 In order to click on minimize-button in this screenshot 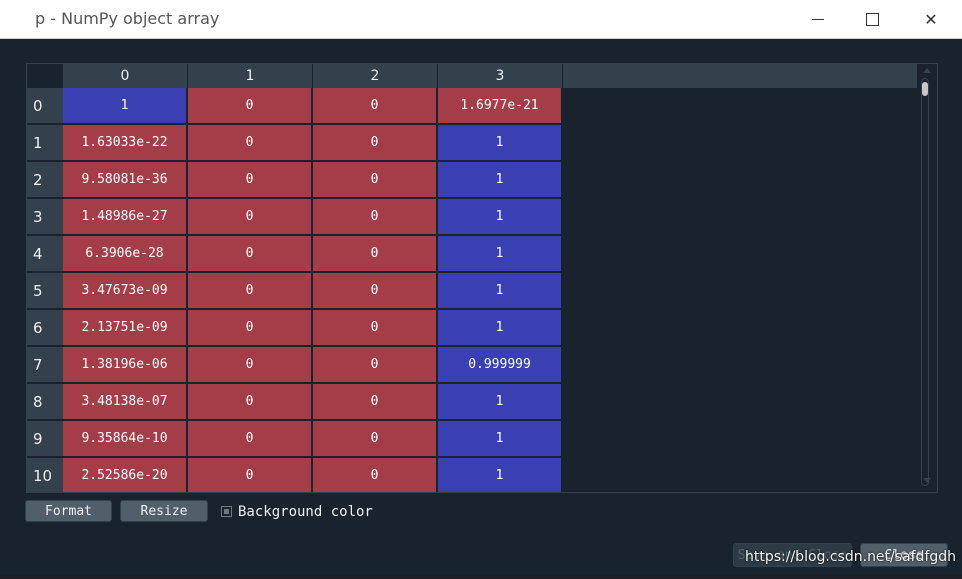, I will do `click(818, 19)`.